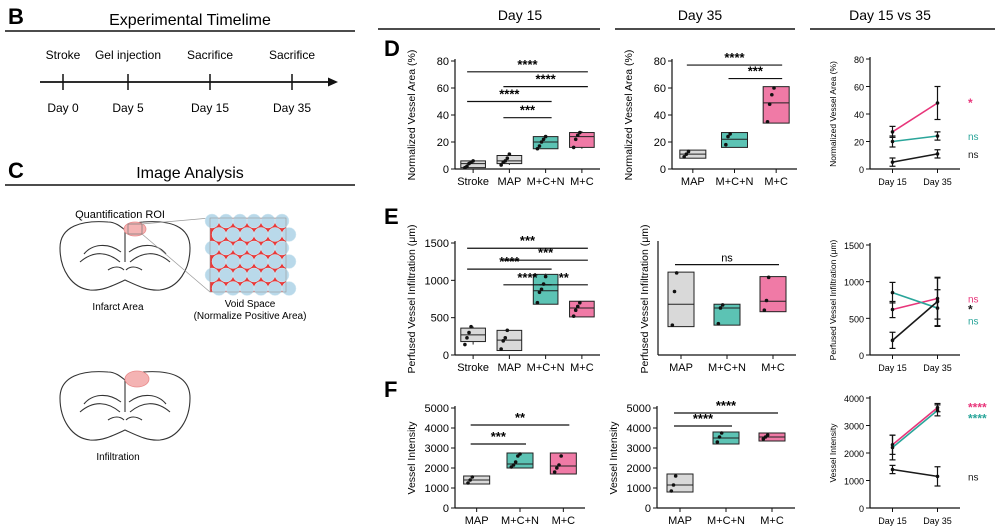 This screenshot has height=531, width=1000. What do you see at coordinates (176, 263) in the screenshot?
I see `zoom-line-bottom` at bounding box center [176, 263].